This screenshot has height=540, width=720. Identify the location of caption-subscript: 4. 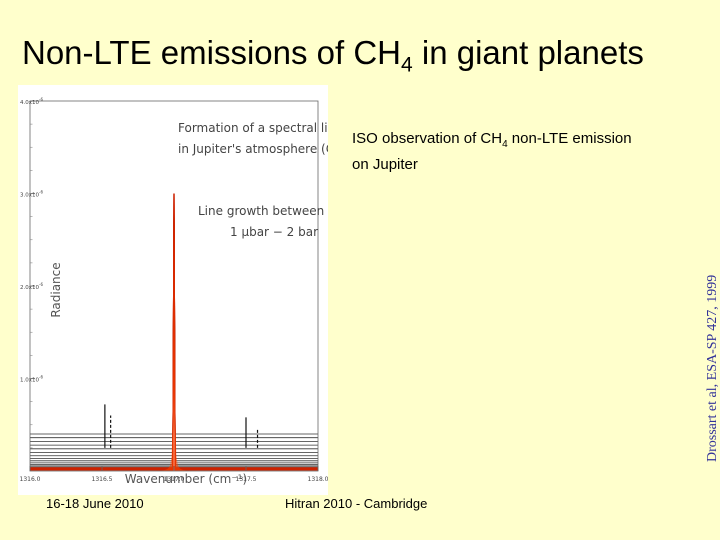
(505, 144).